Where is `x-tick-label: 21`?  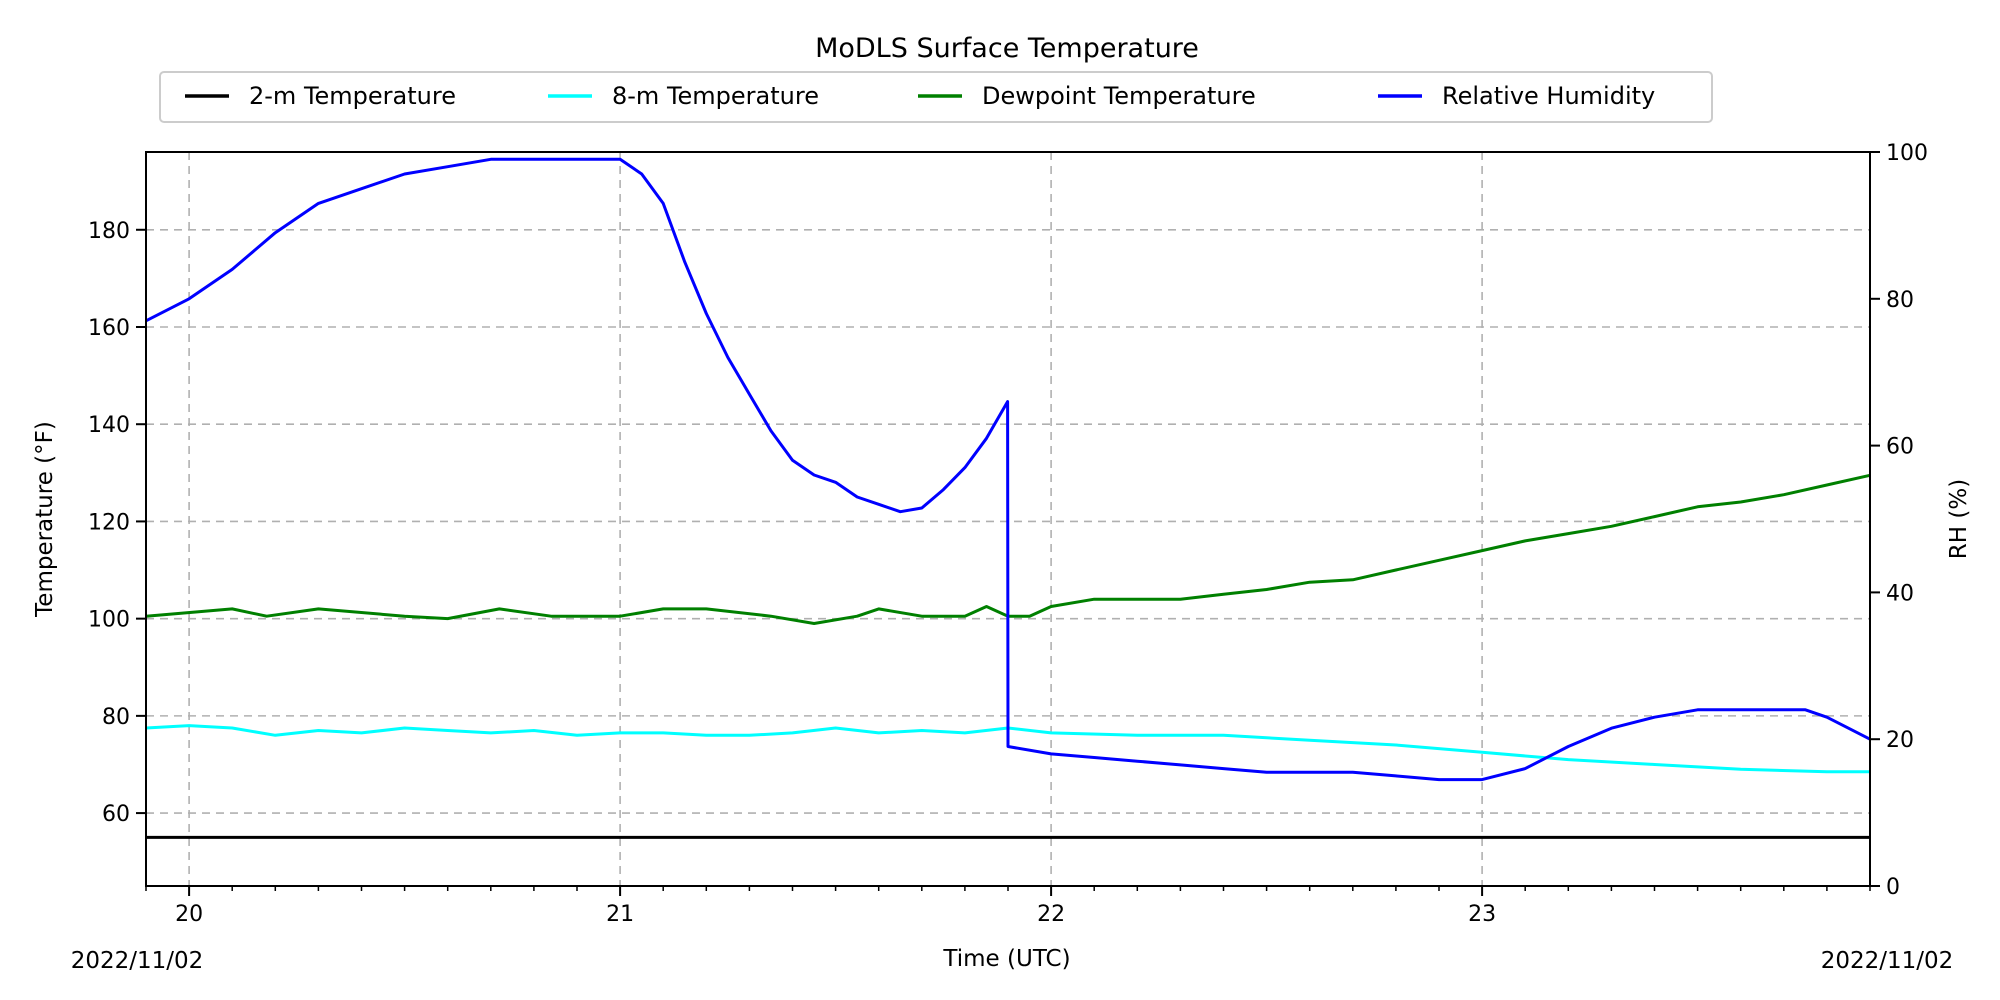
x-tick-label: 21 is located at coordinates (620, 914).